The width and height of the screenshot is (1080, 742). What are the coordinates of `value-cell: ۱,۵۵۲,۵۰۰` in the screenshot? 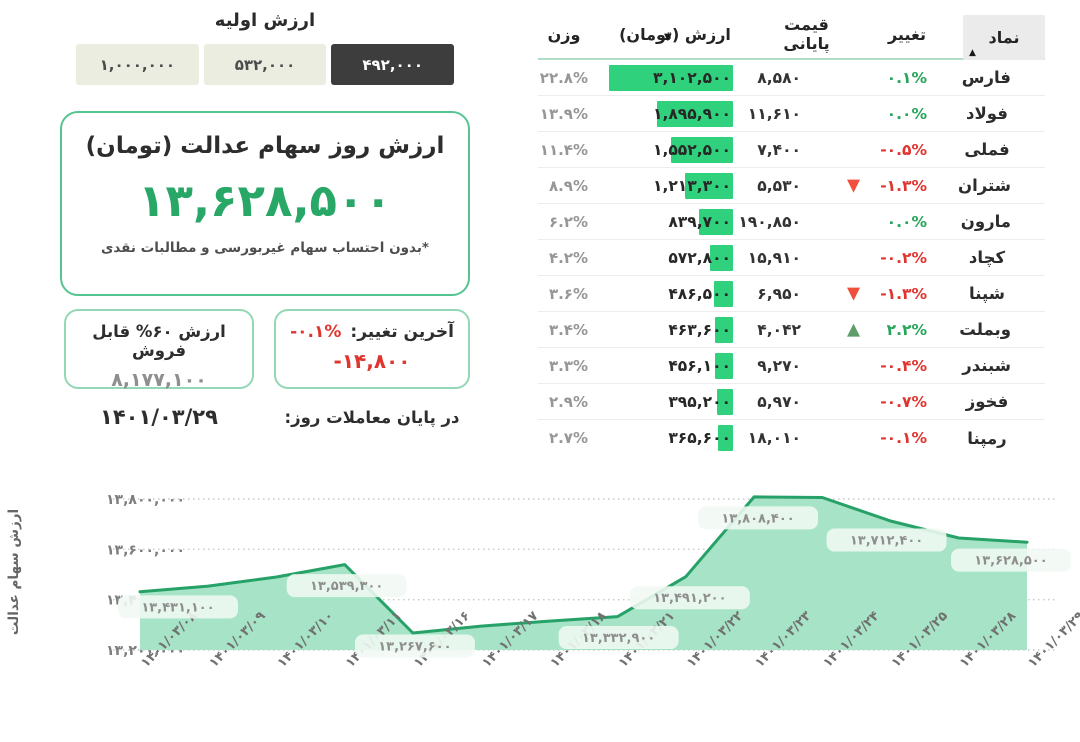 It's located at (663, 149).